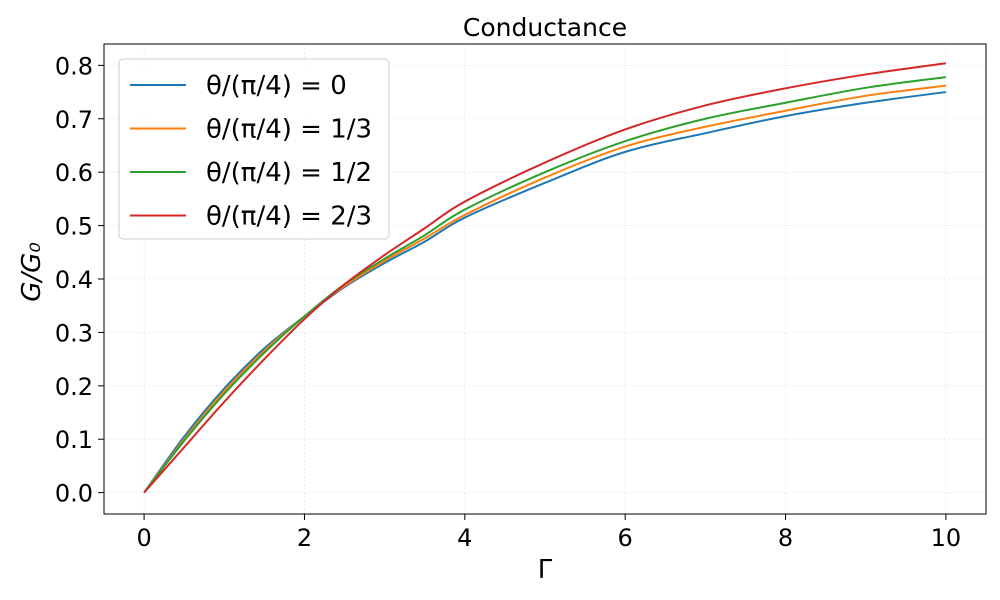  What do you see at coordinates (74, 333) in the screenshot?
I see `y-tick-label: 0.3` at bounding box center [74, 333].